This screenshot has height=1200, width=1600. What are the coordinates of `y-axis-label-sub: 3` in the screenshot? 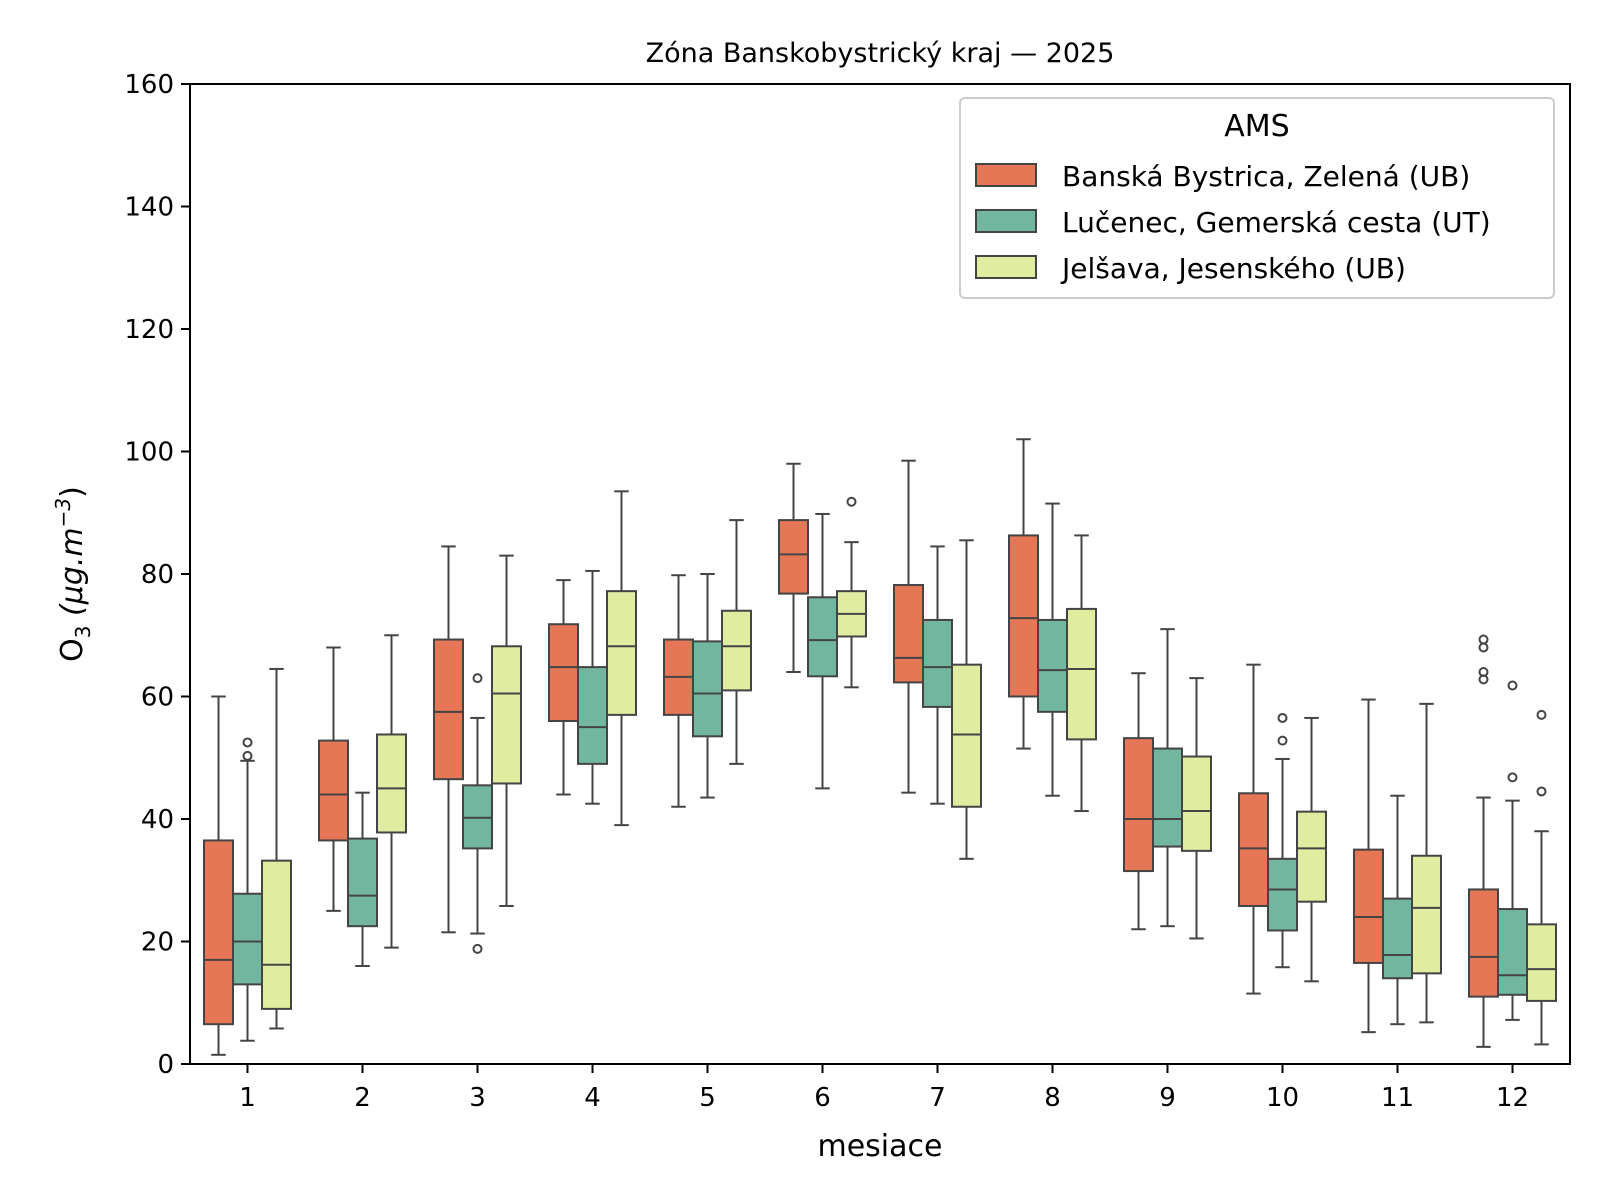 It's located at (83, 631).